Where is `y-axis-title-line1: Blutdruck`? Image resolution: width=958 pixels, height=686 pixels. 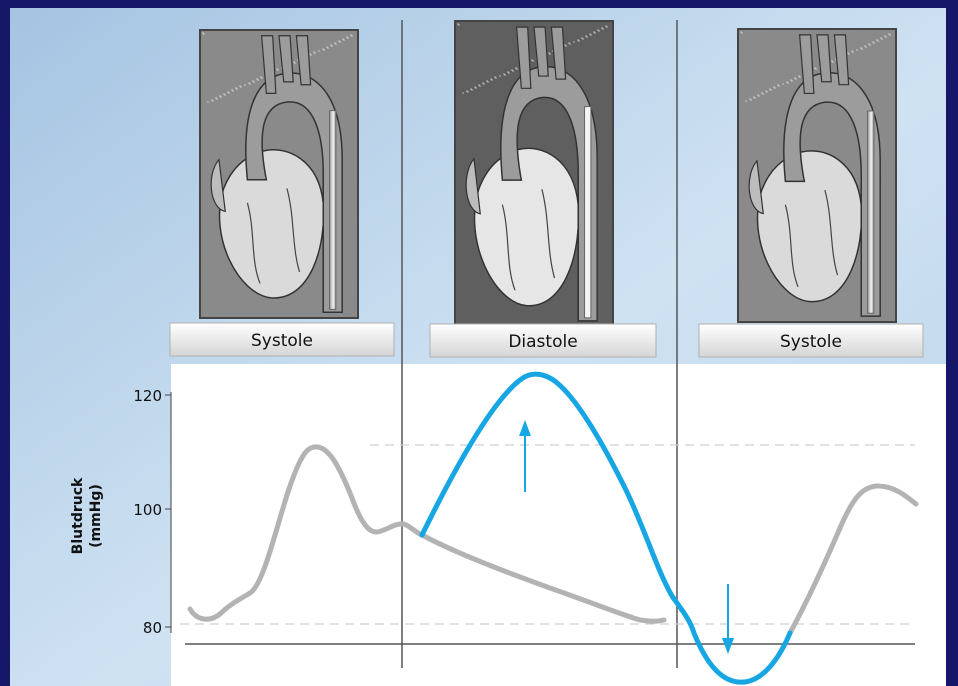
y-axis-title-line1: Blutdruck is located at coordinates (78, 515).